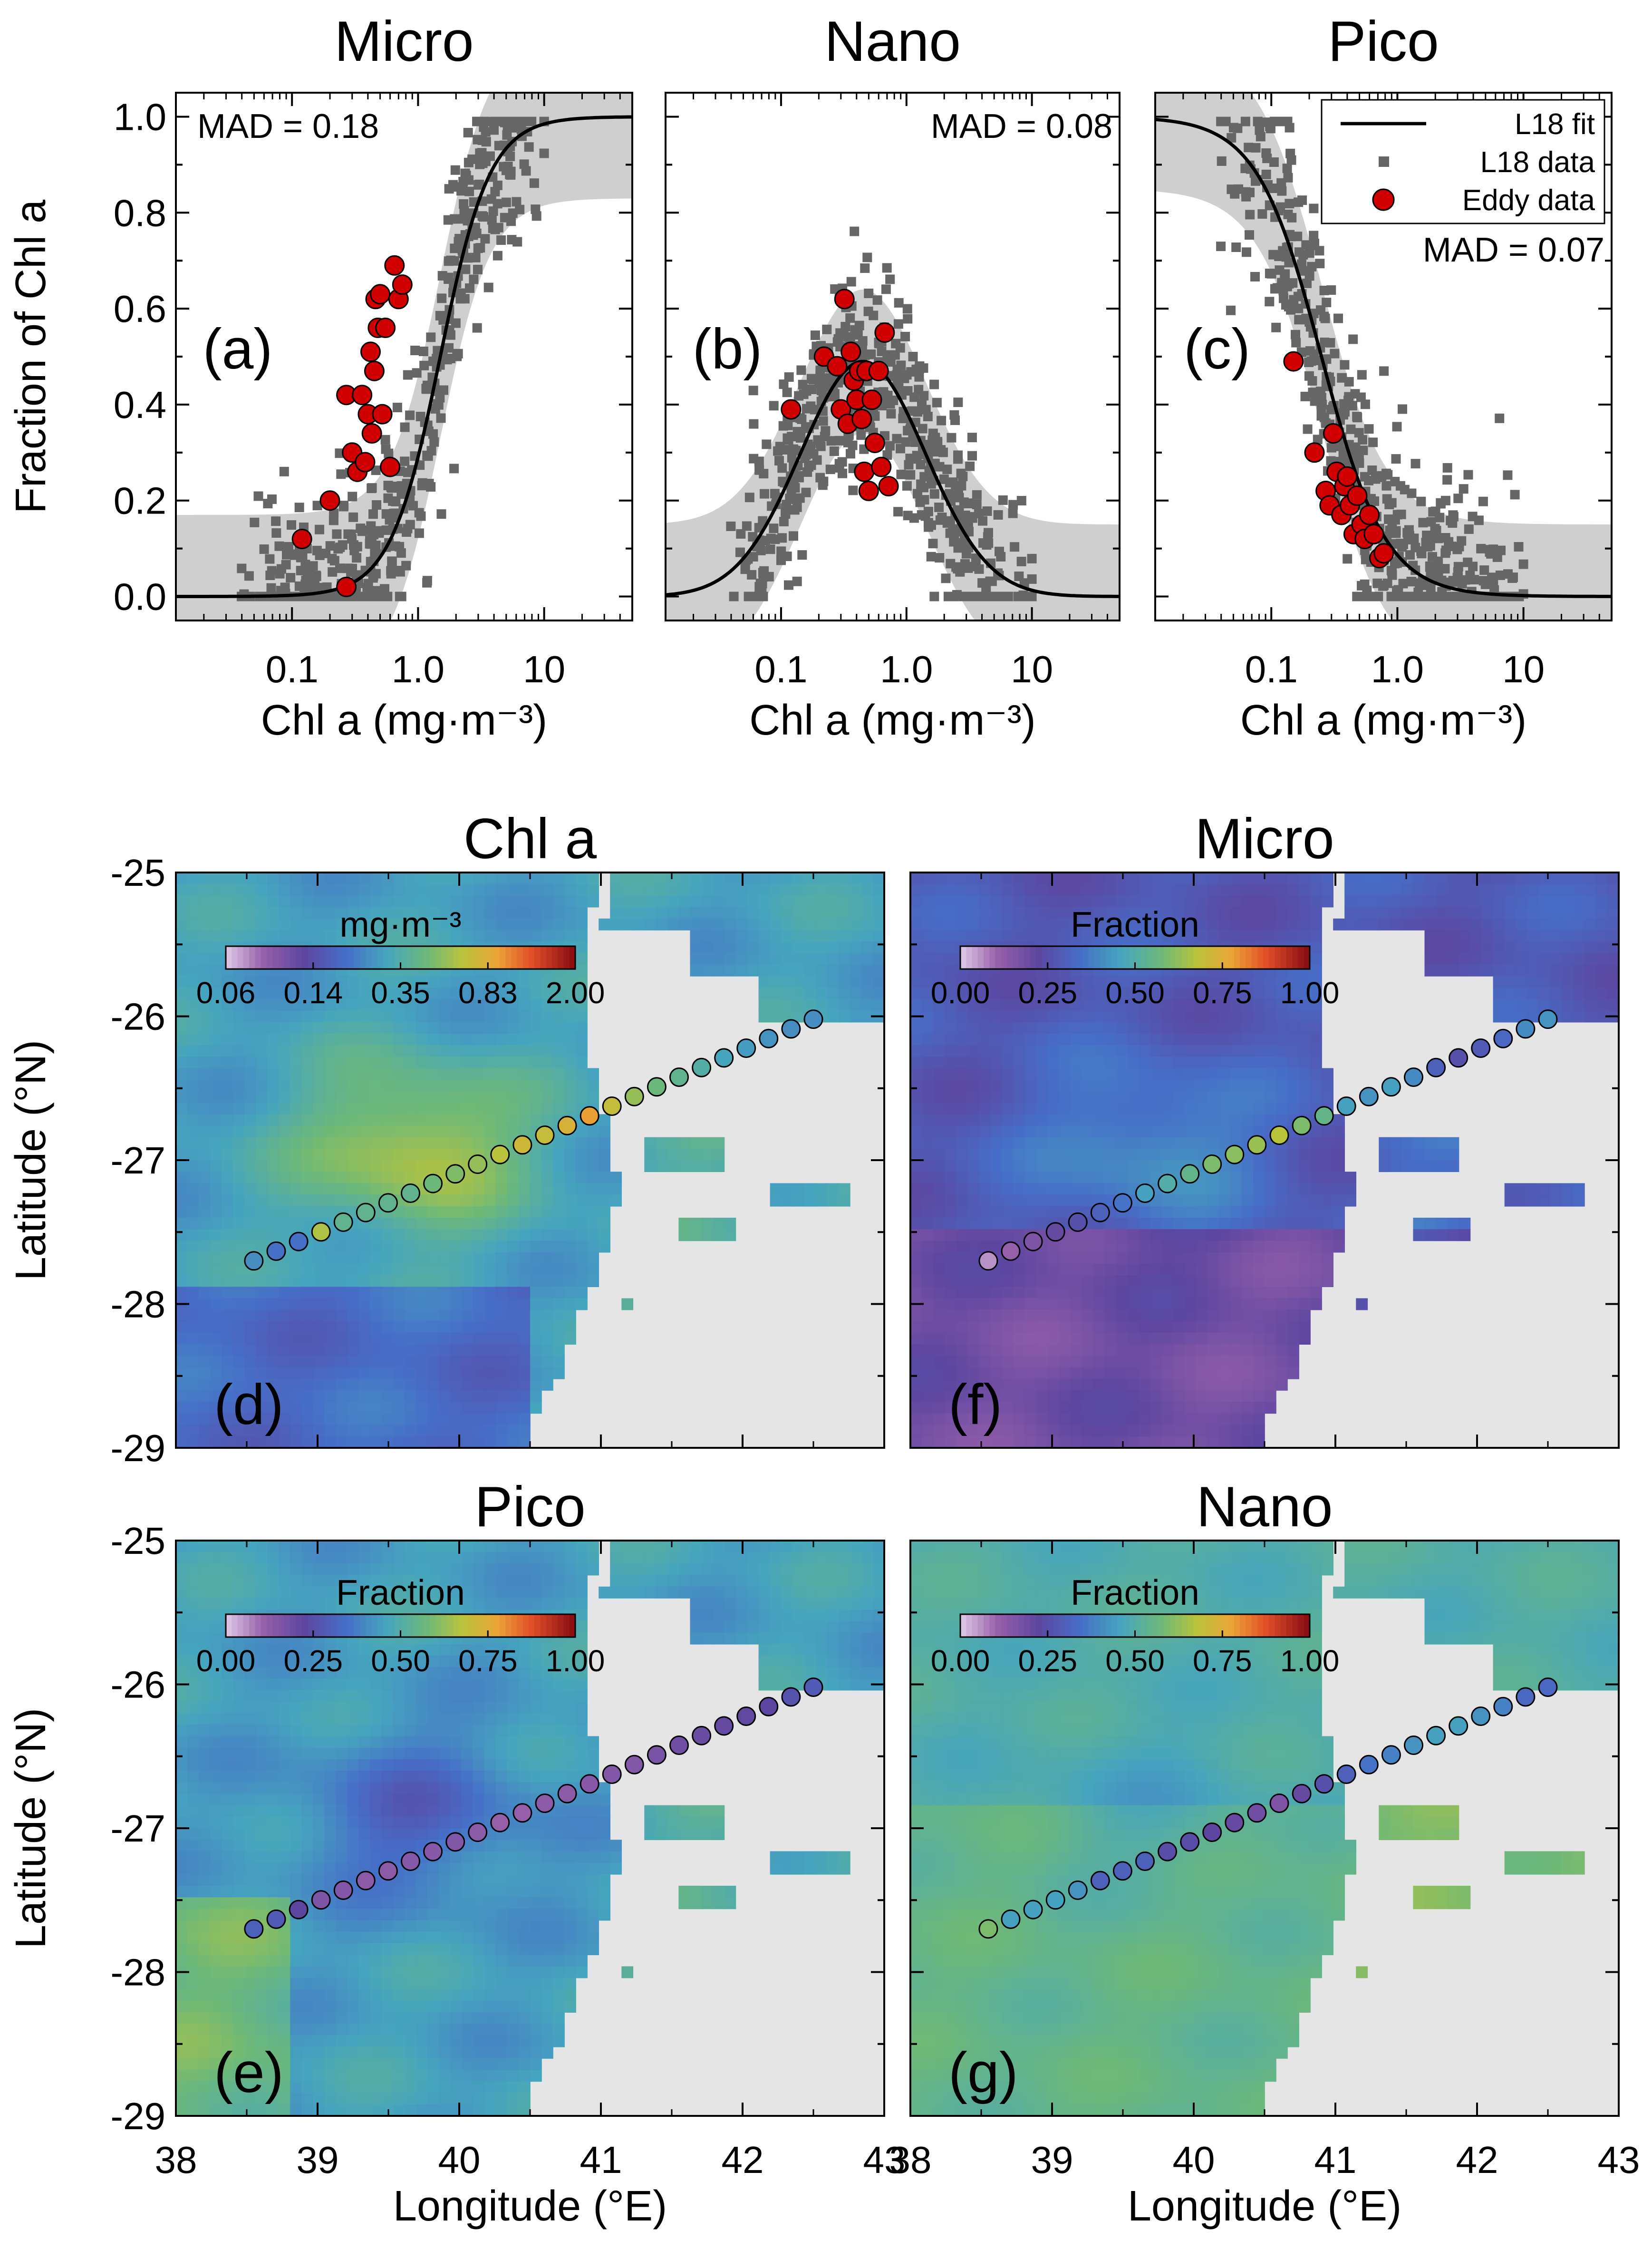 The image size is (1652, 2259). Describe the element at coordinates (140, 213) in the screenshot. I see `y-tick-label: 0.8` at that location.